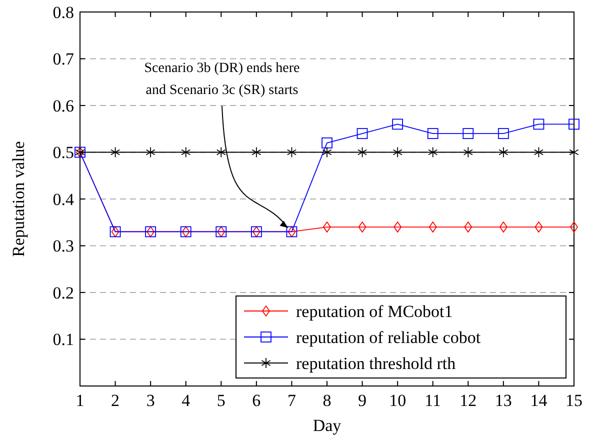 Image resolution: width=589 pixels, height=445 pixels. What do you see at coordinates (63, 199) in the screenshot?
I see `y-tick-label: 0.4` at bounding box center [63, 199].